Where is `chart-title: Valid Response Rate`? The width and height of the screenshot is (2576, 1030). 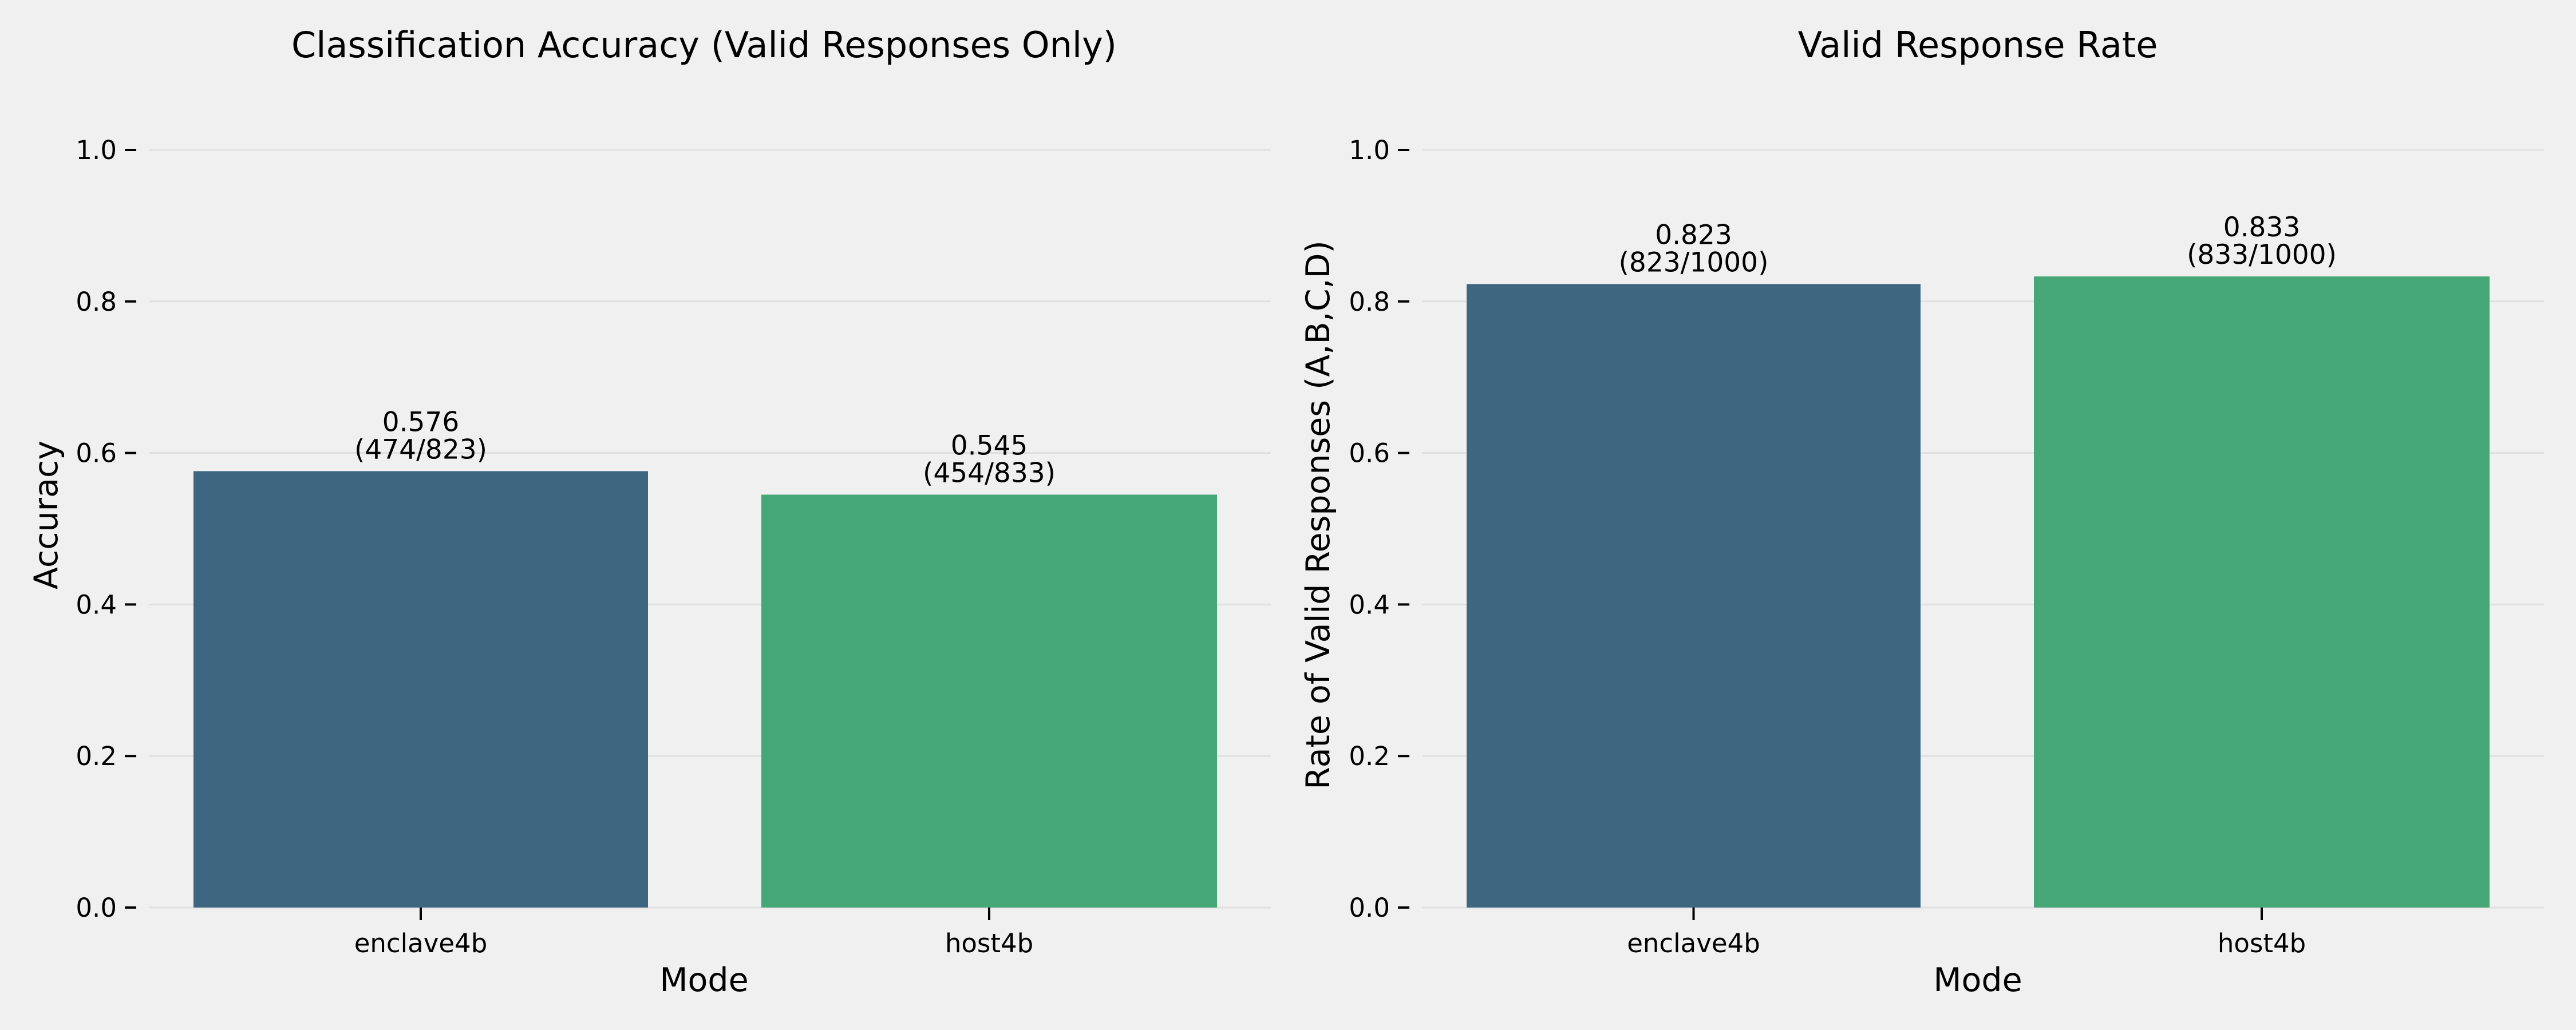 chart-title: Valid Response Rate is located at coordinates (1978, 45).